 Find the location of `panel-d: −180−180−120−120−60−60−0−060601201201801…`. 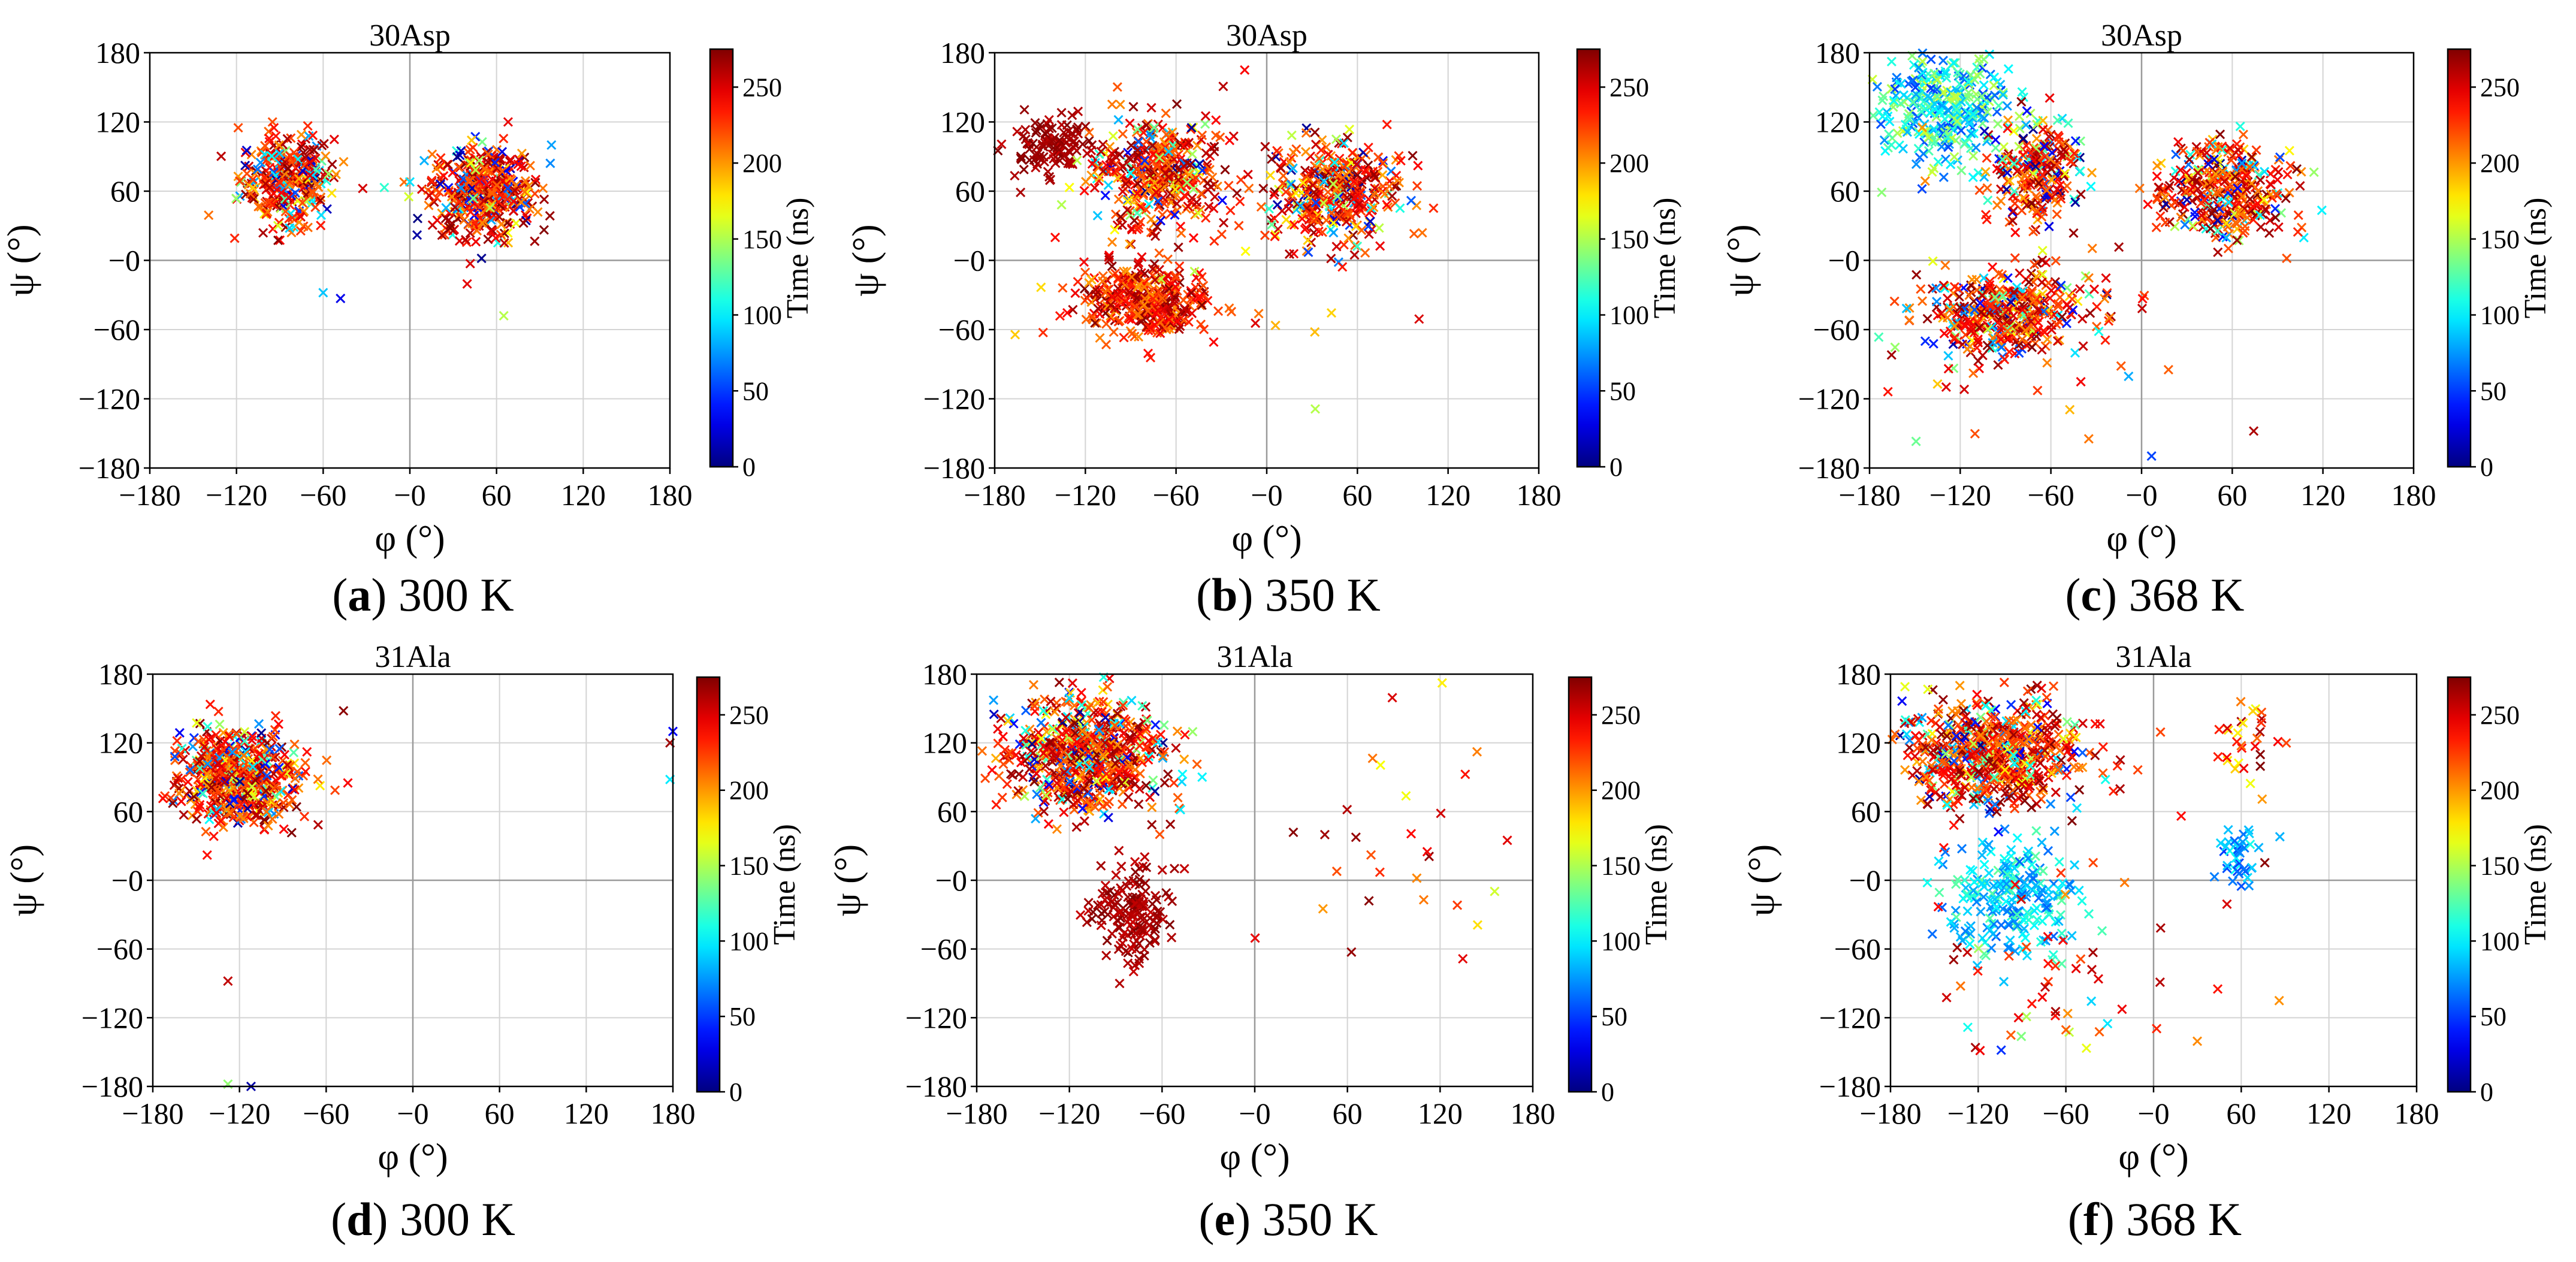

panel-d: −180−180−120−120−60−60−0−060601201201801… is located at coordinates (403, 909).